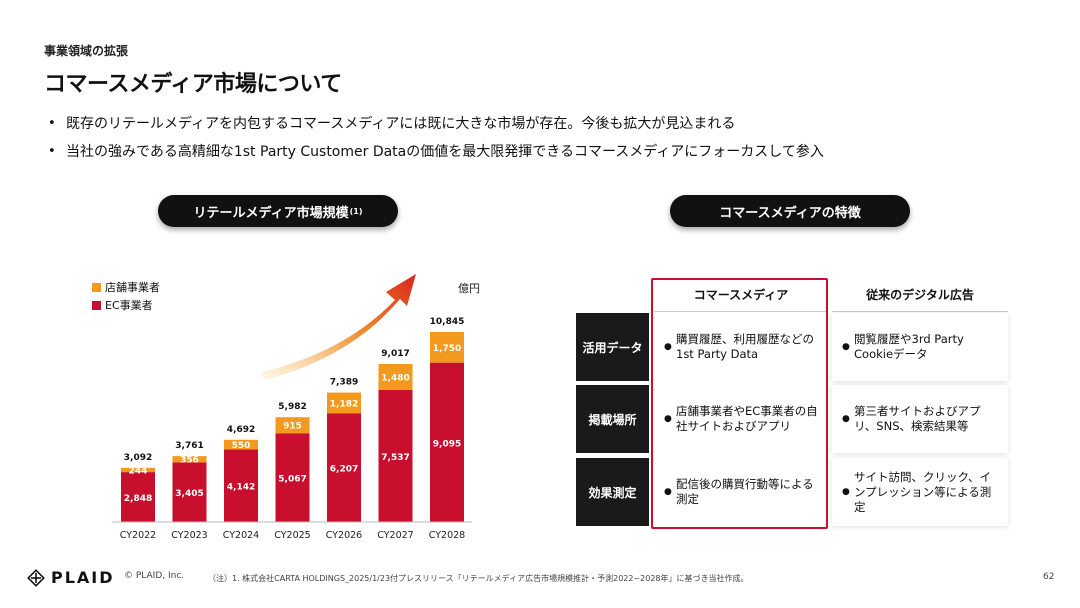 This screenshot has width=1080, height=608. I want to click on data-label-store: 550, so click(241, 446).